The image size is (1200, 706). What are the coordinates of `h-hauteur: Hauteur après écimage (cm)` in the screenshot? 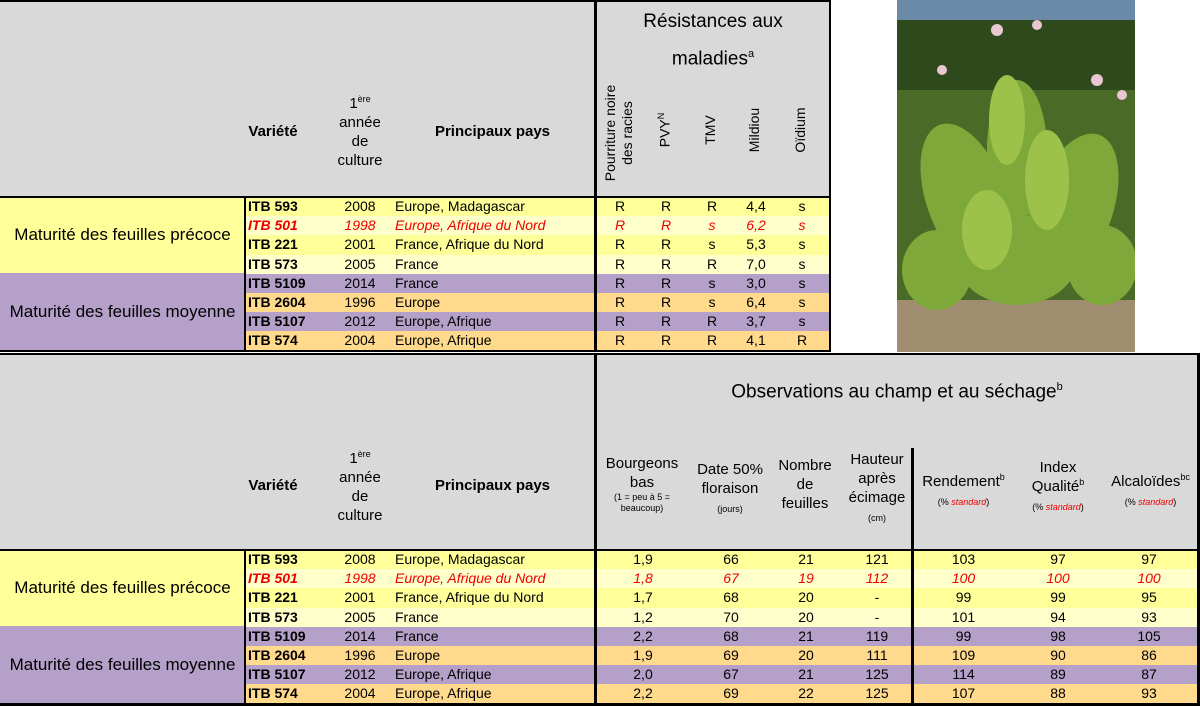 It's located at (877, 488).